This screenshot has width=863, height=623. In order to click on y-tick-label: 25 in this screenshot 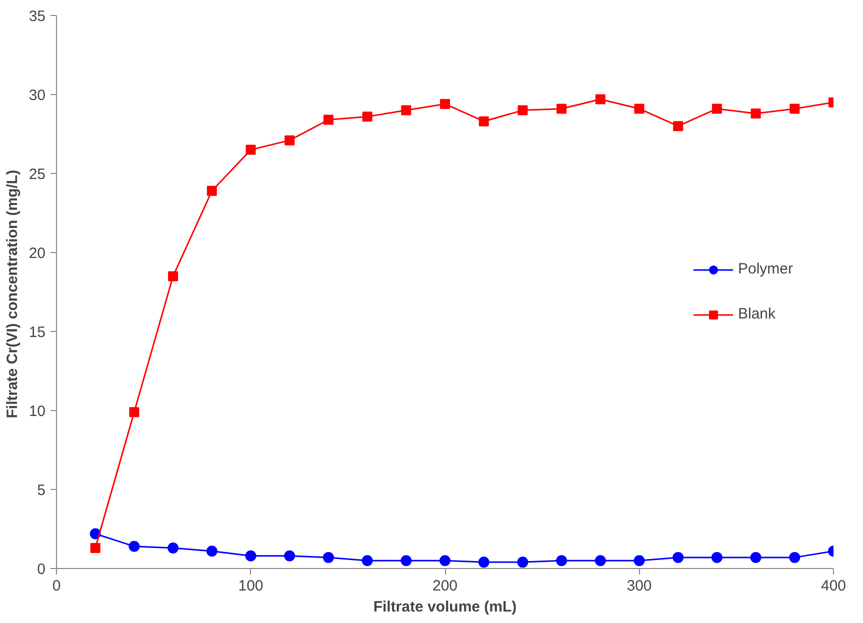, I will do `click(37, 174)`.